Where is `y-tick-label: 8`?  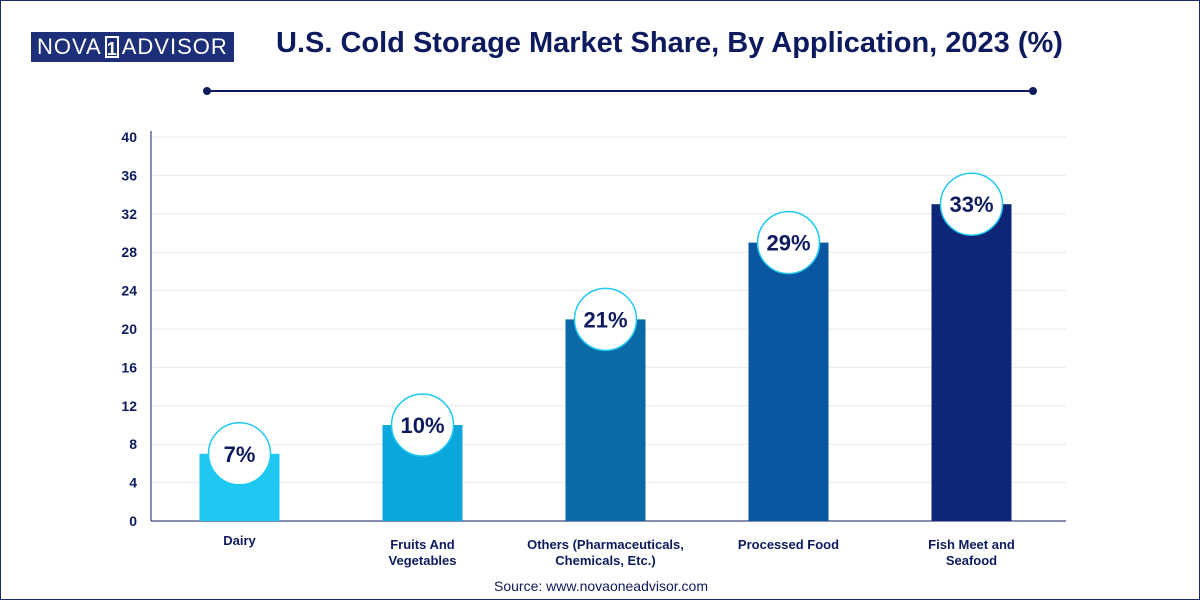 y-tick-label: 8 is located at coordinates (133, 444).